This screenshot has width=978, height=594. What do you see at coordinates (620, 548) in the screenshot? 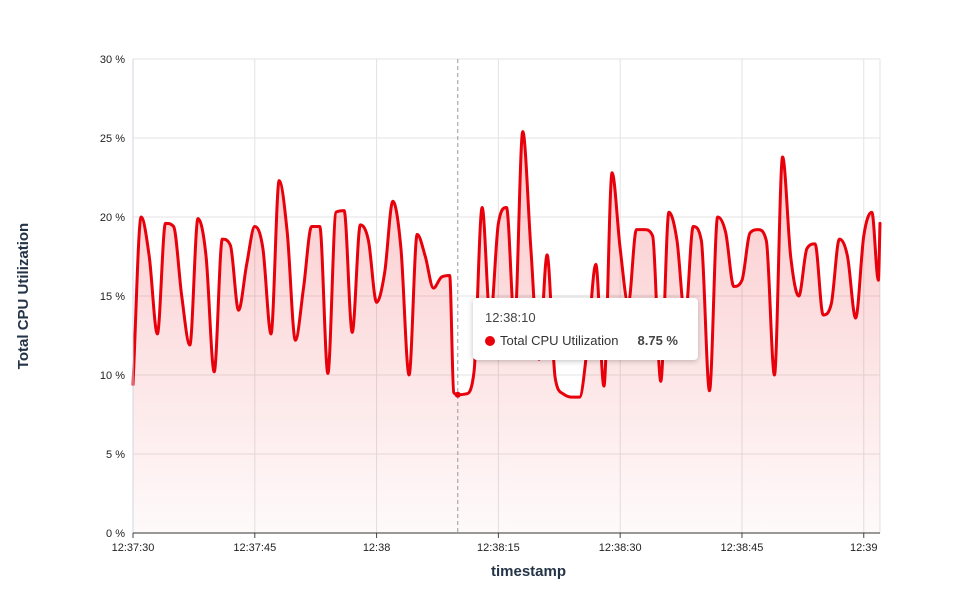
I see `x-tick-label: 12:38:30` at bounding box center [620, 548].